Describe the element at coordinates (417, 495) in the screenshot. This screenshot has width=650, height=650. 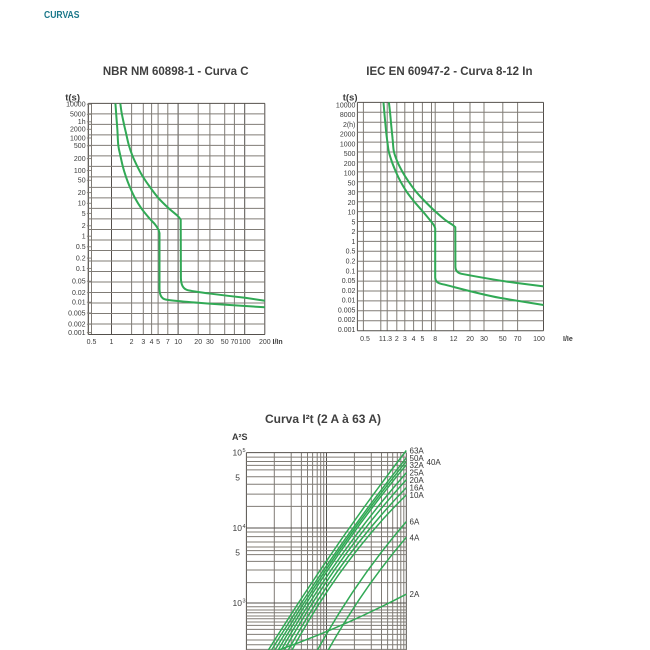
I see `svg-text: 10A` at that location.